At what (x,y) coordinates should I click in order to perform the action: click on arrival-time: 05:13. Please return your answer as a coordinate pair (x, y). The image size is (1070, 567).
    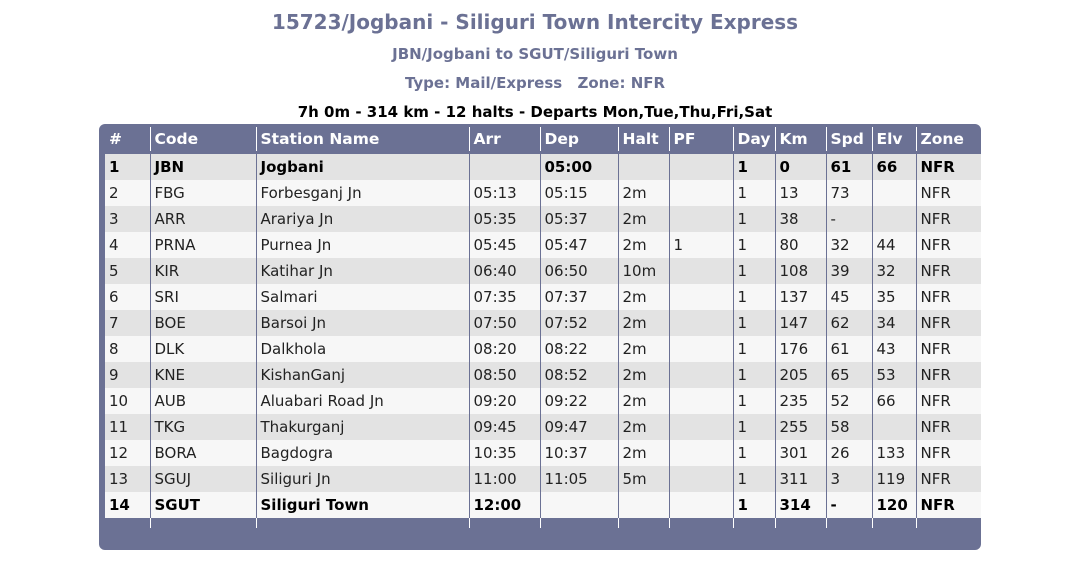
    Looking at the image, I should click on (504, 193).